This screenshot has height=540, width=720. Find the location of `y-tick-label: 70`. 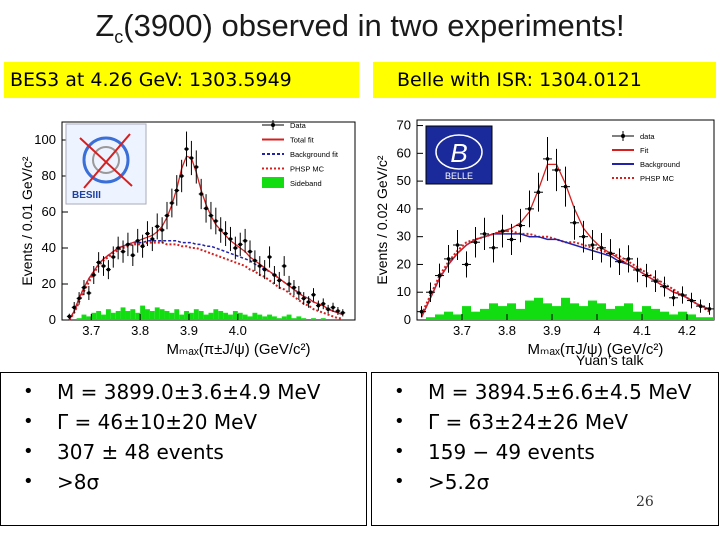

y-tick-label: 70 is located at coordinates (404, 125).